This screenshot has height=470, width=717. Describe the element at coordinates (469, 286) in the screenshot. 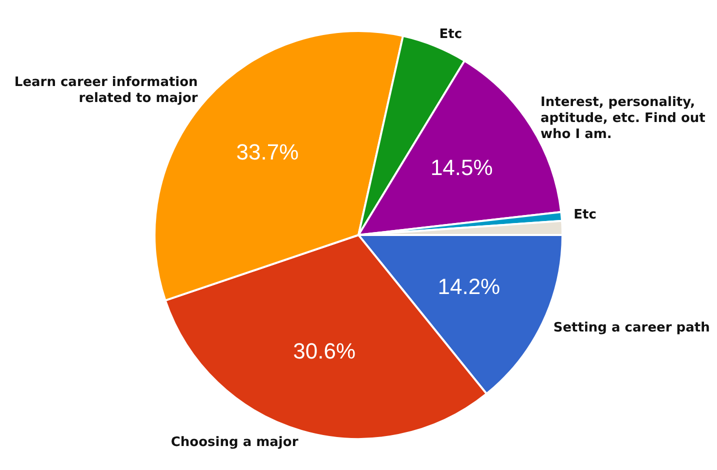

I see `data-label: 14.2%` at that location.